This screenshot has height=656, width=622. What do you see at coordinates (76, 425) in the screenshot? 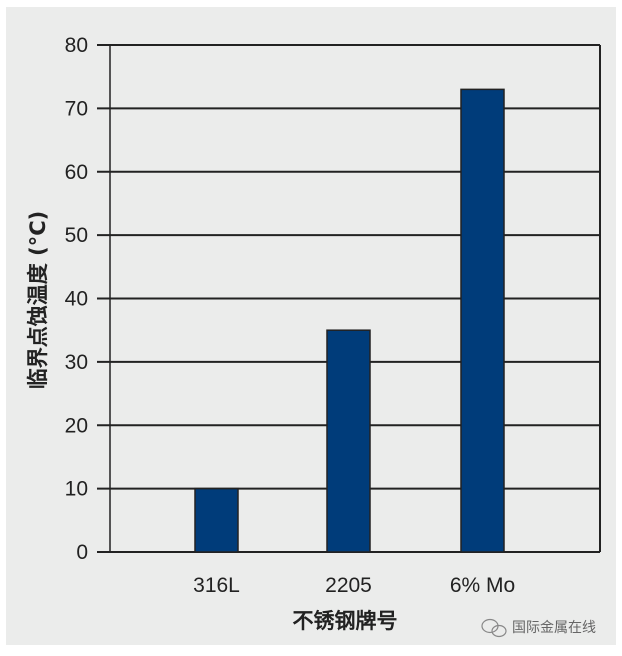
I see `y-tick-label: 20` at bounding box center [76, 425].